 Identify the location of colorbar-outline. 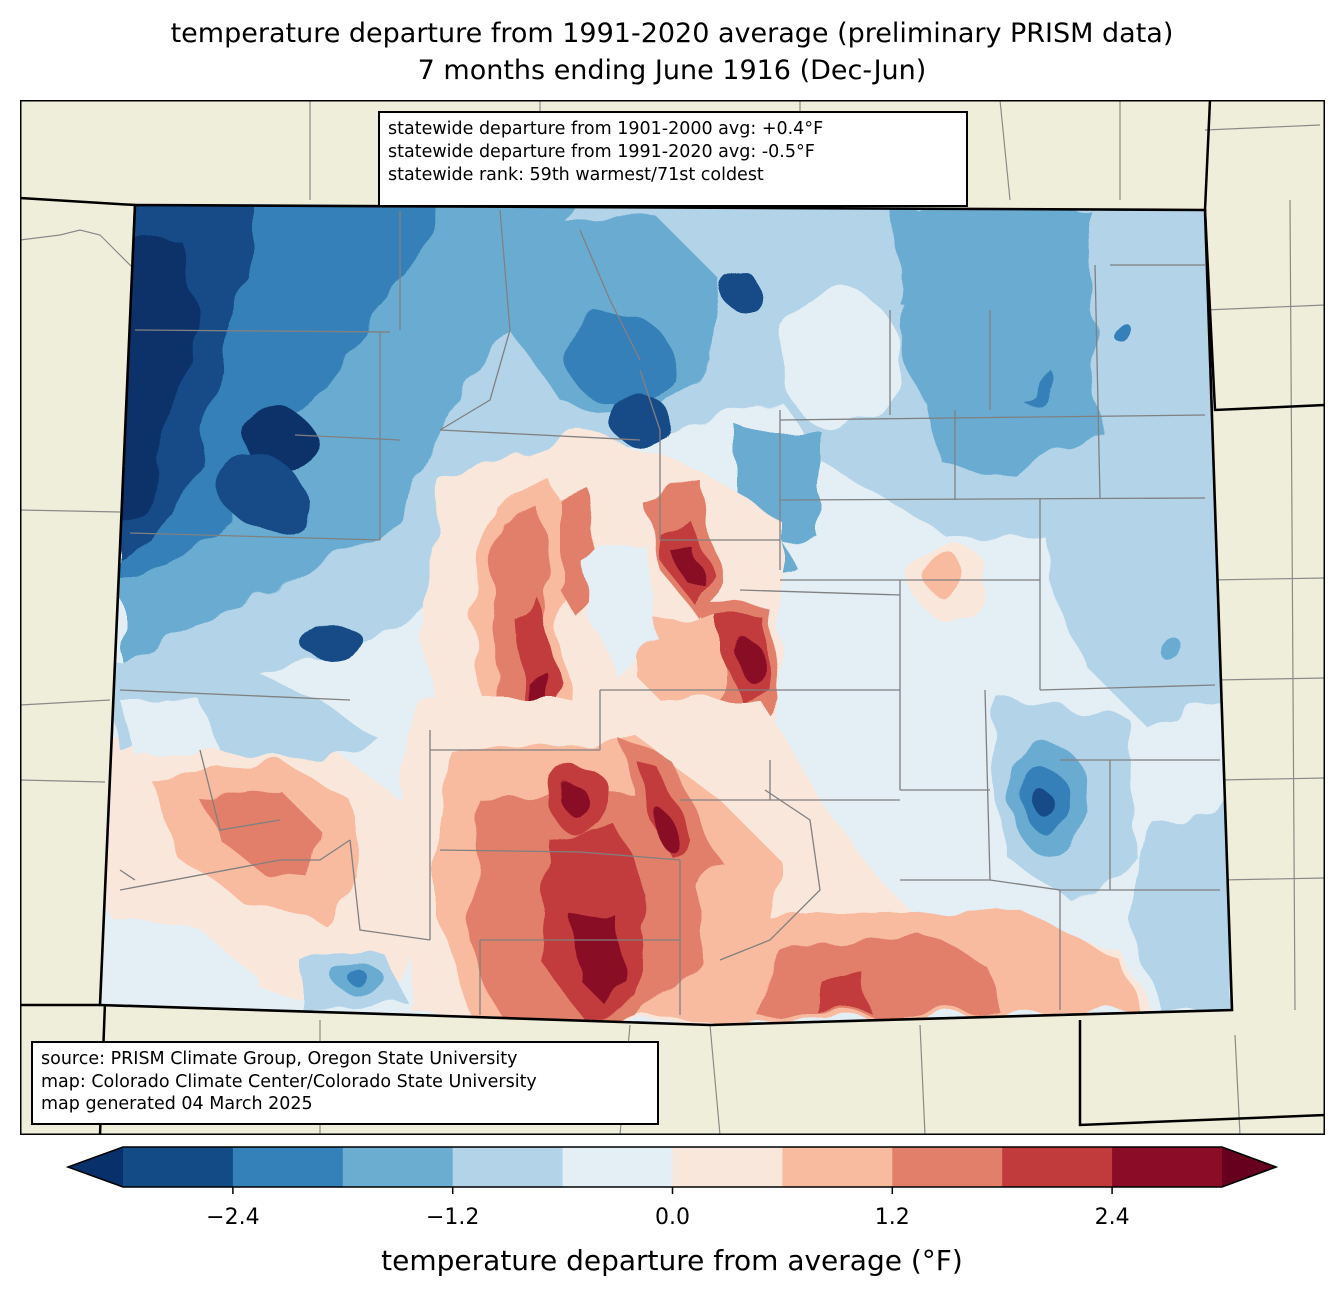
(672, 1167).